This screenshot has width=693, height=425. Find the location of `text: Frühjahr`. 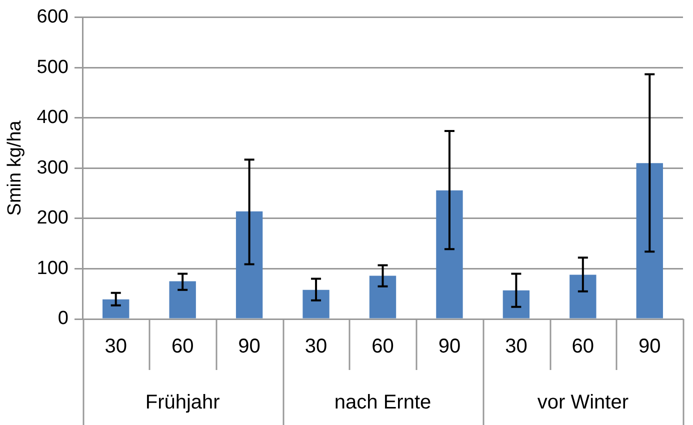

text: Frühjahr is located at coordinates (182, 403).